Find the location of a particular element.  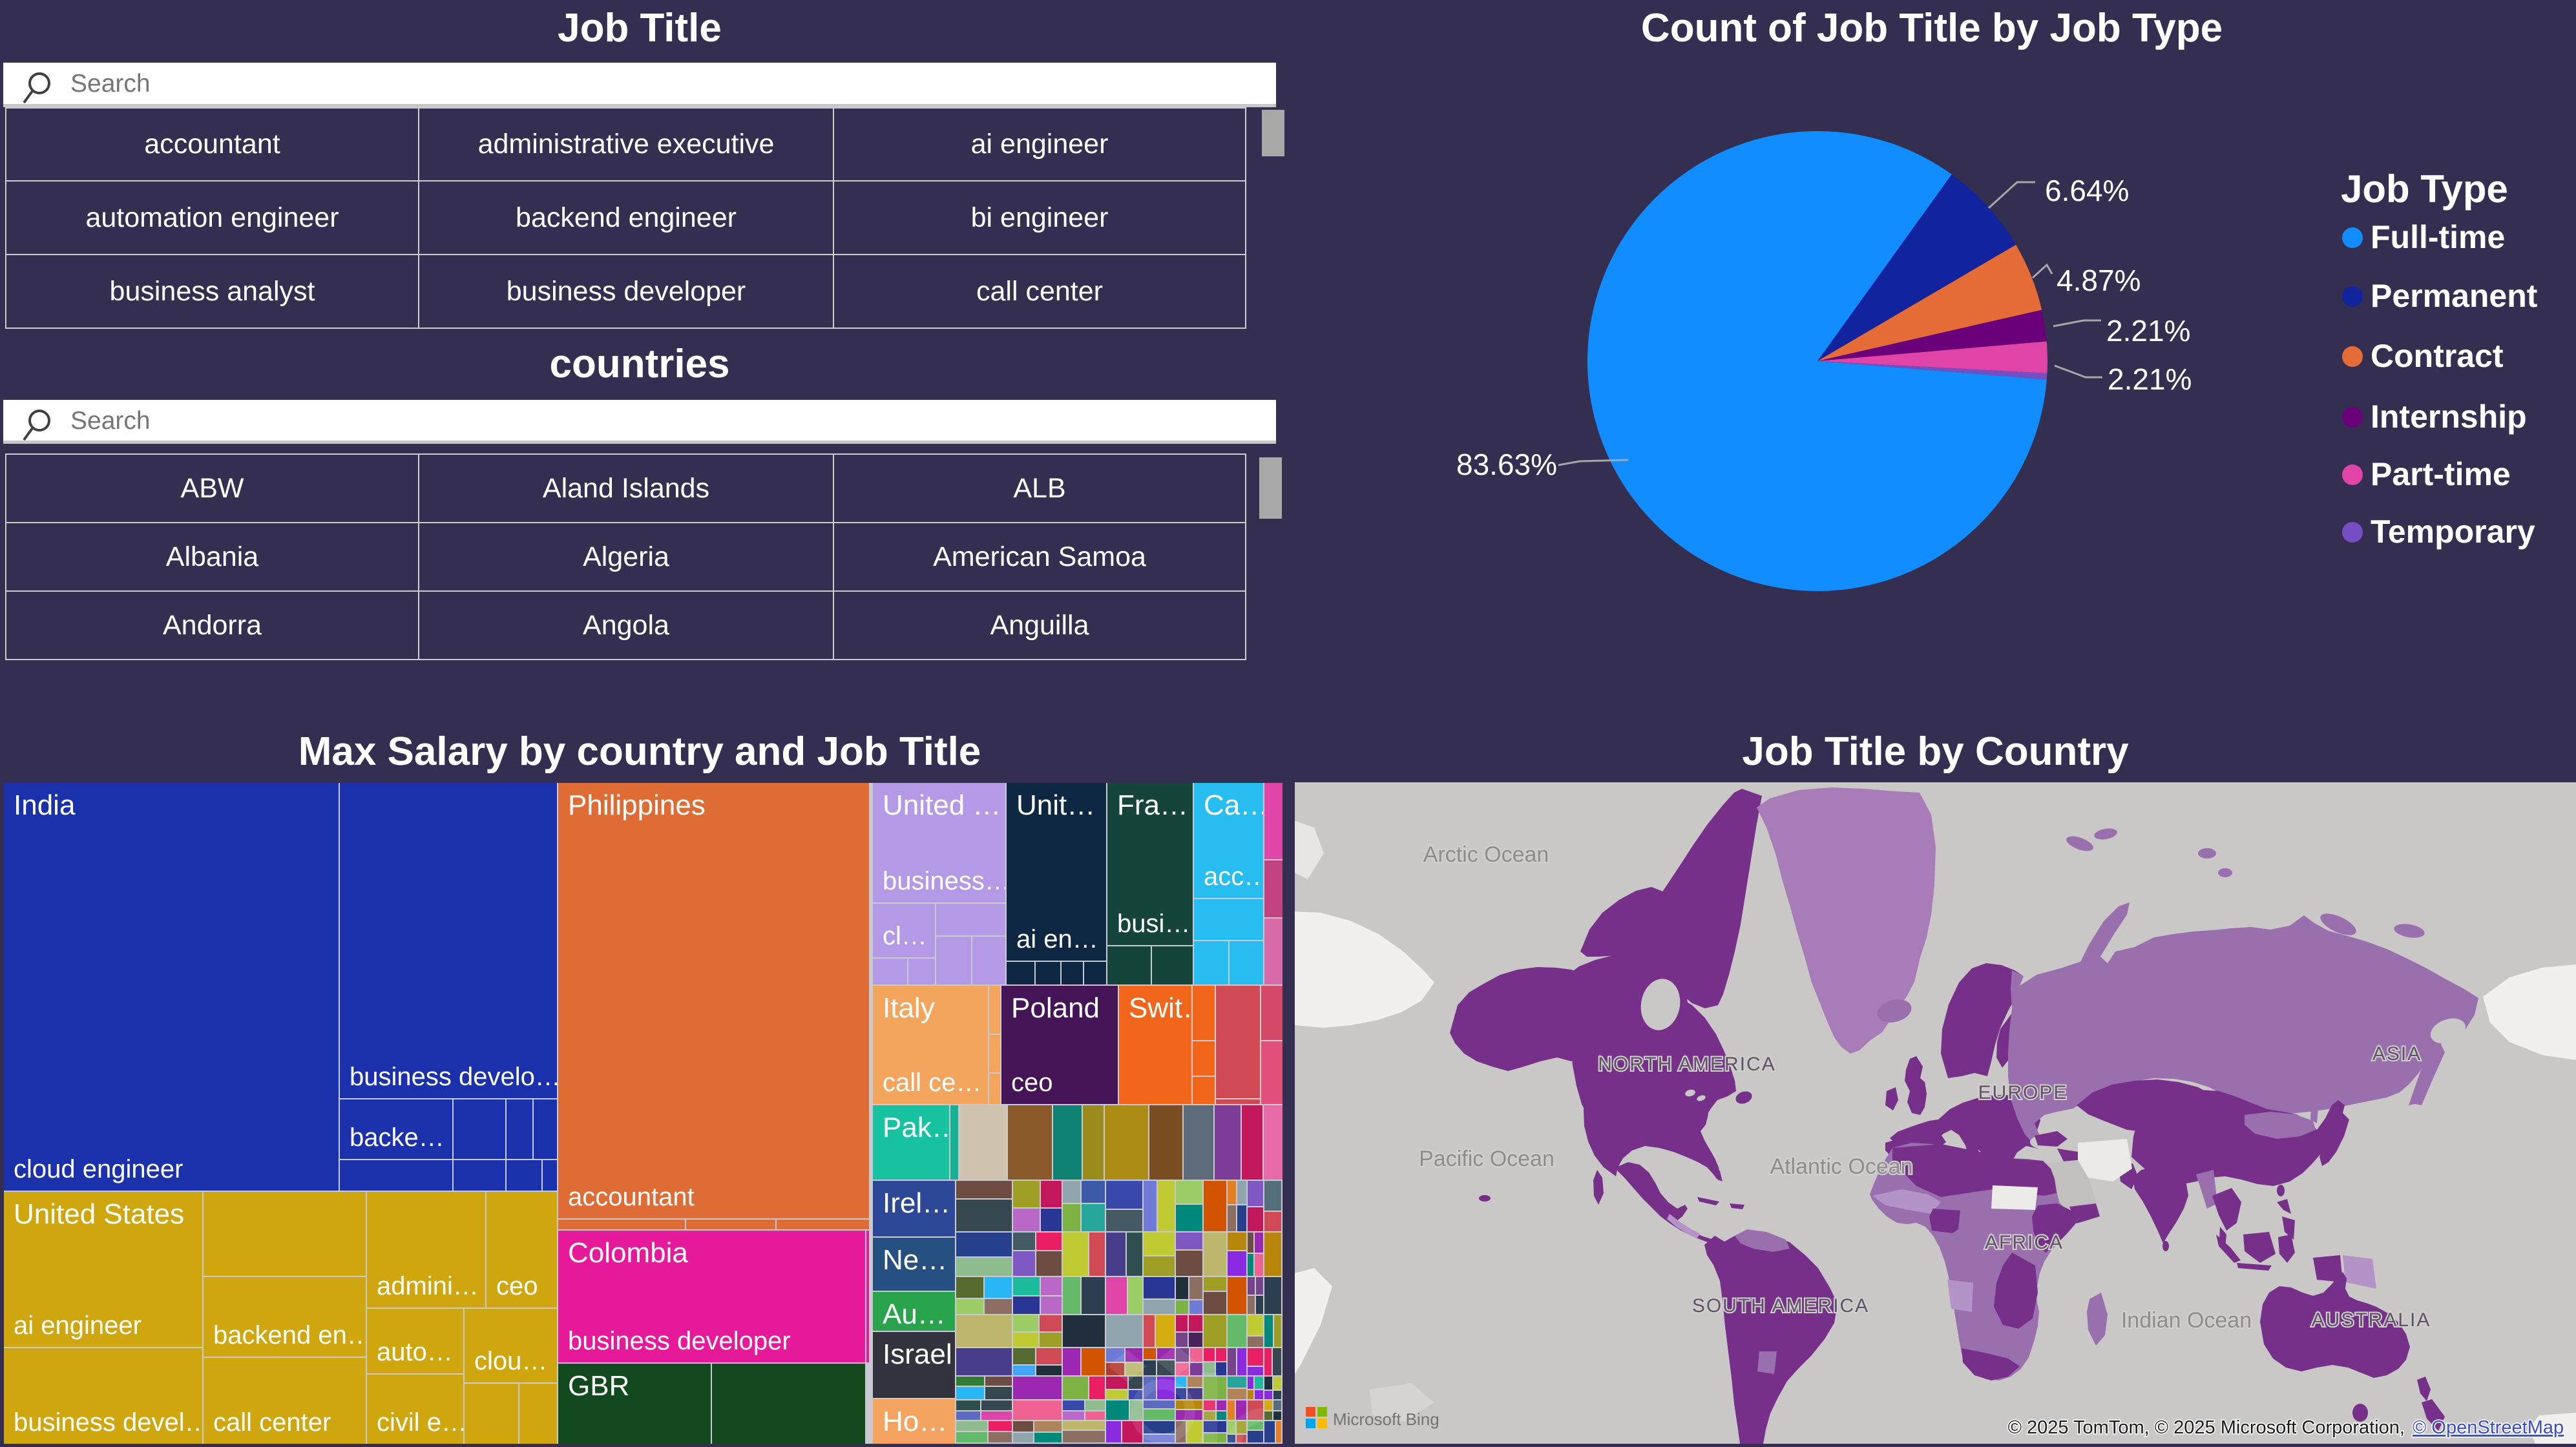

svg-text: AFRICA is located at coordinates (2024, 1242).